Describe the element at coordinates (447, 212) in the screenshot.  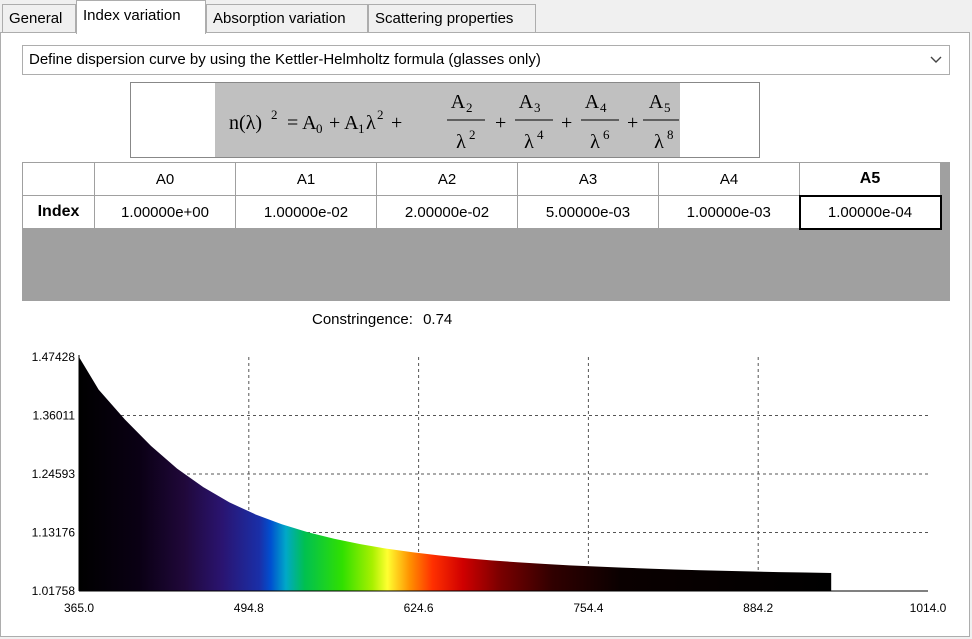
I see `cell-a2: 2.00000e-02` at that location.